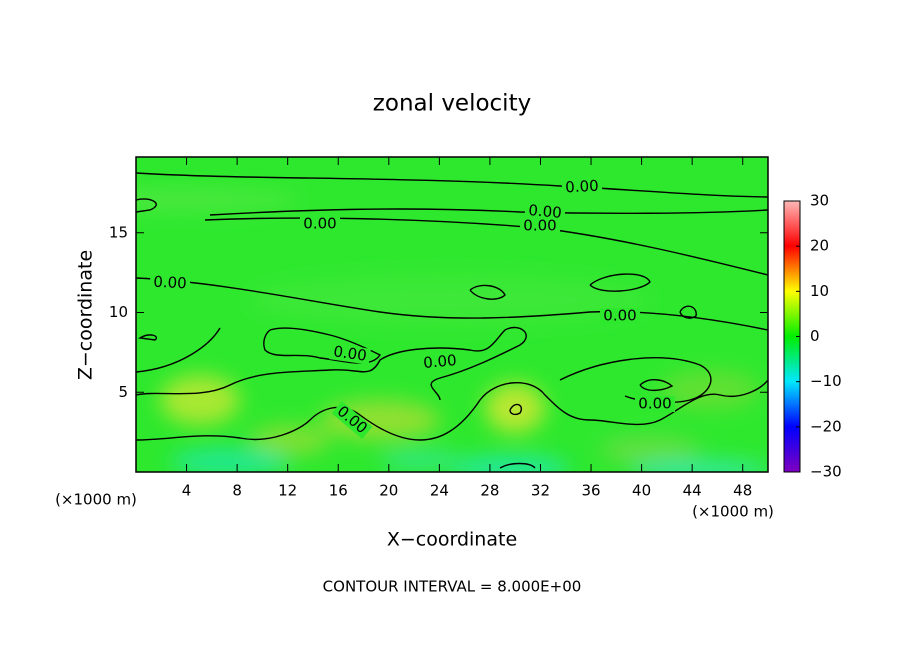 The height and width of the screenshot is (654, 904). What do you see at coordinates (452, 104) in the screenshot?
I see `chart-title: zonal velocity` at bounding box center [452, 104].